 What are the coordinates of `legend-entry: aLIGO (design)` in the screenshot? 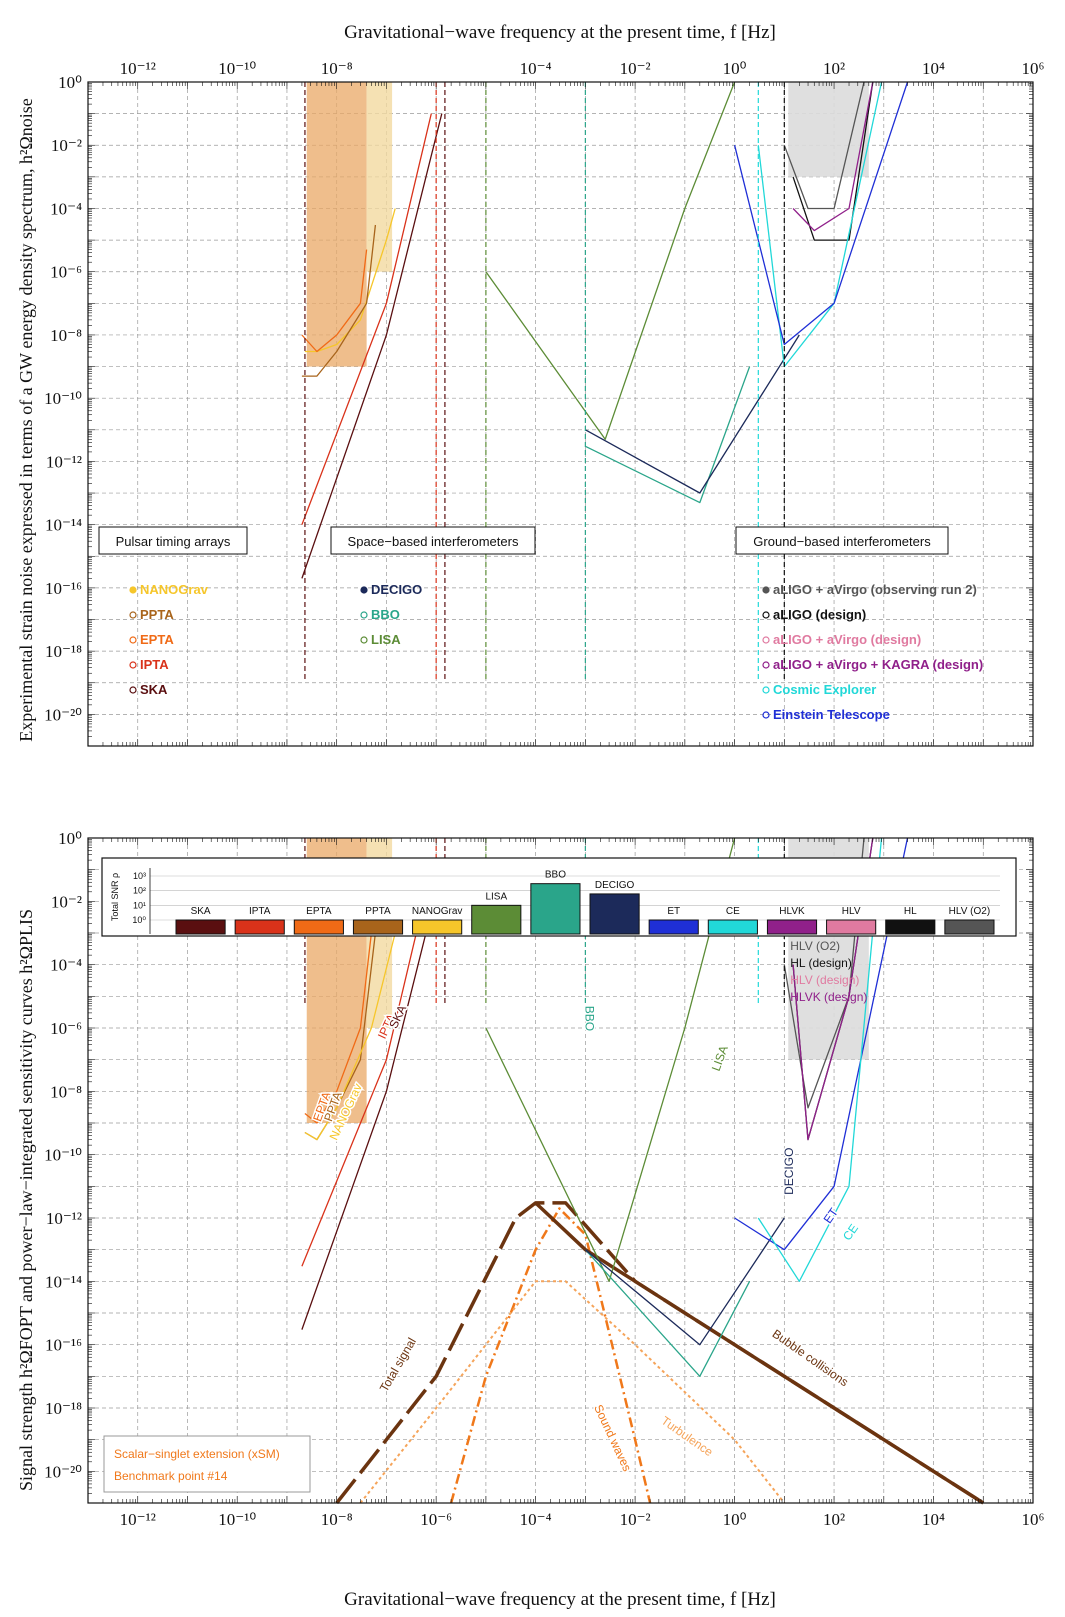 It's located at (819, 614).